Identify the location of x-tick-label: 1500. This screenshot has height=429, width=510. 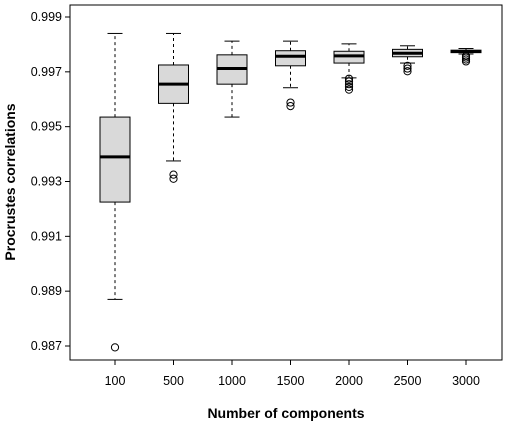
(291, 381).